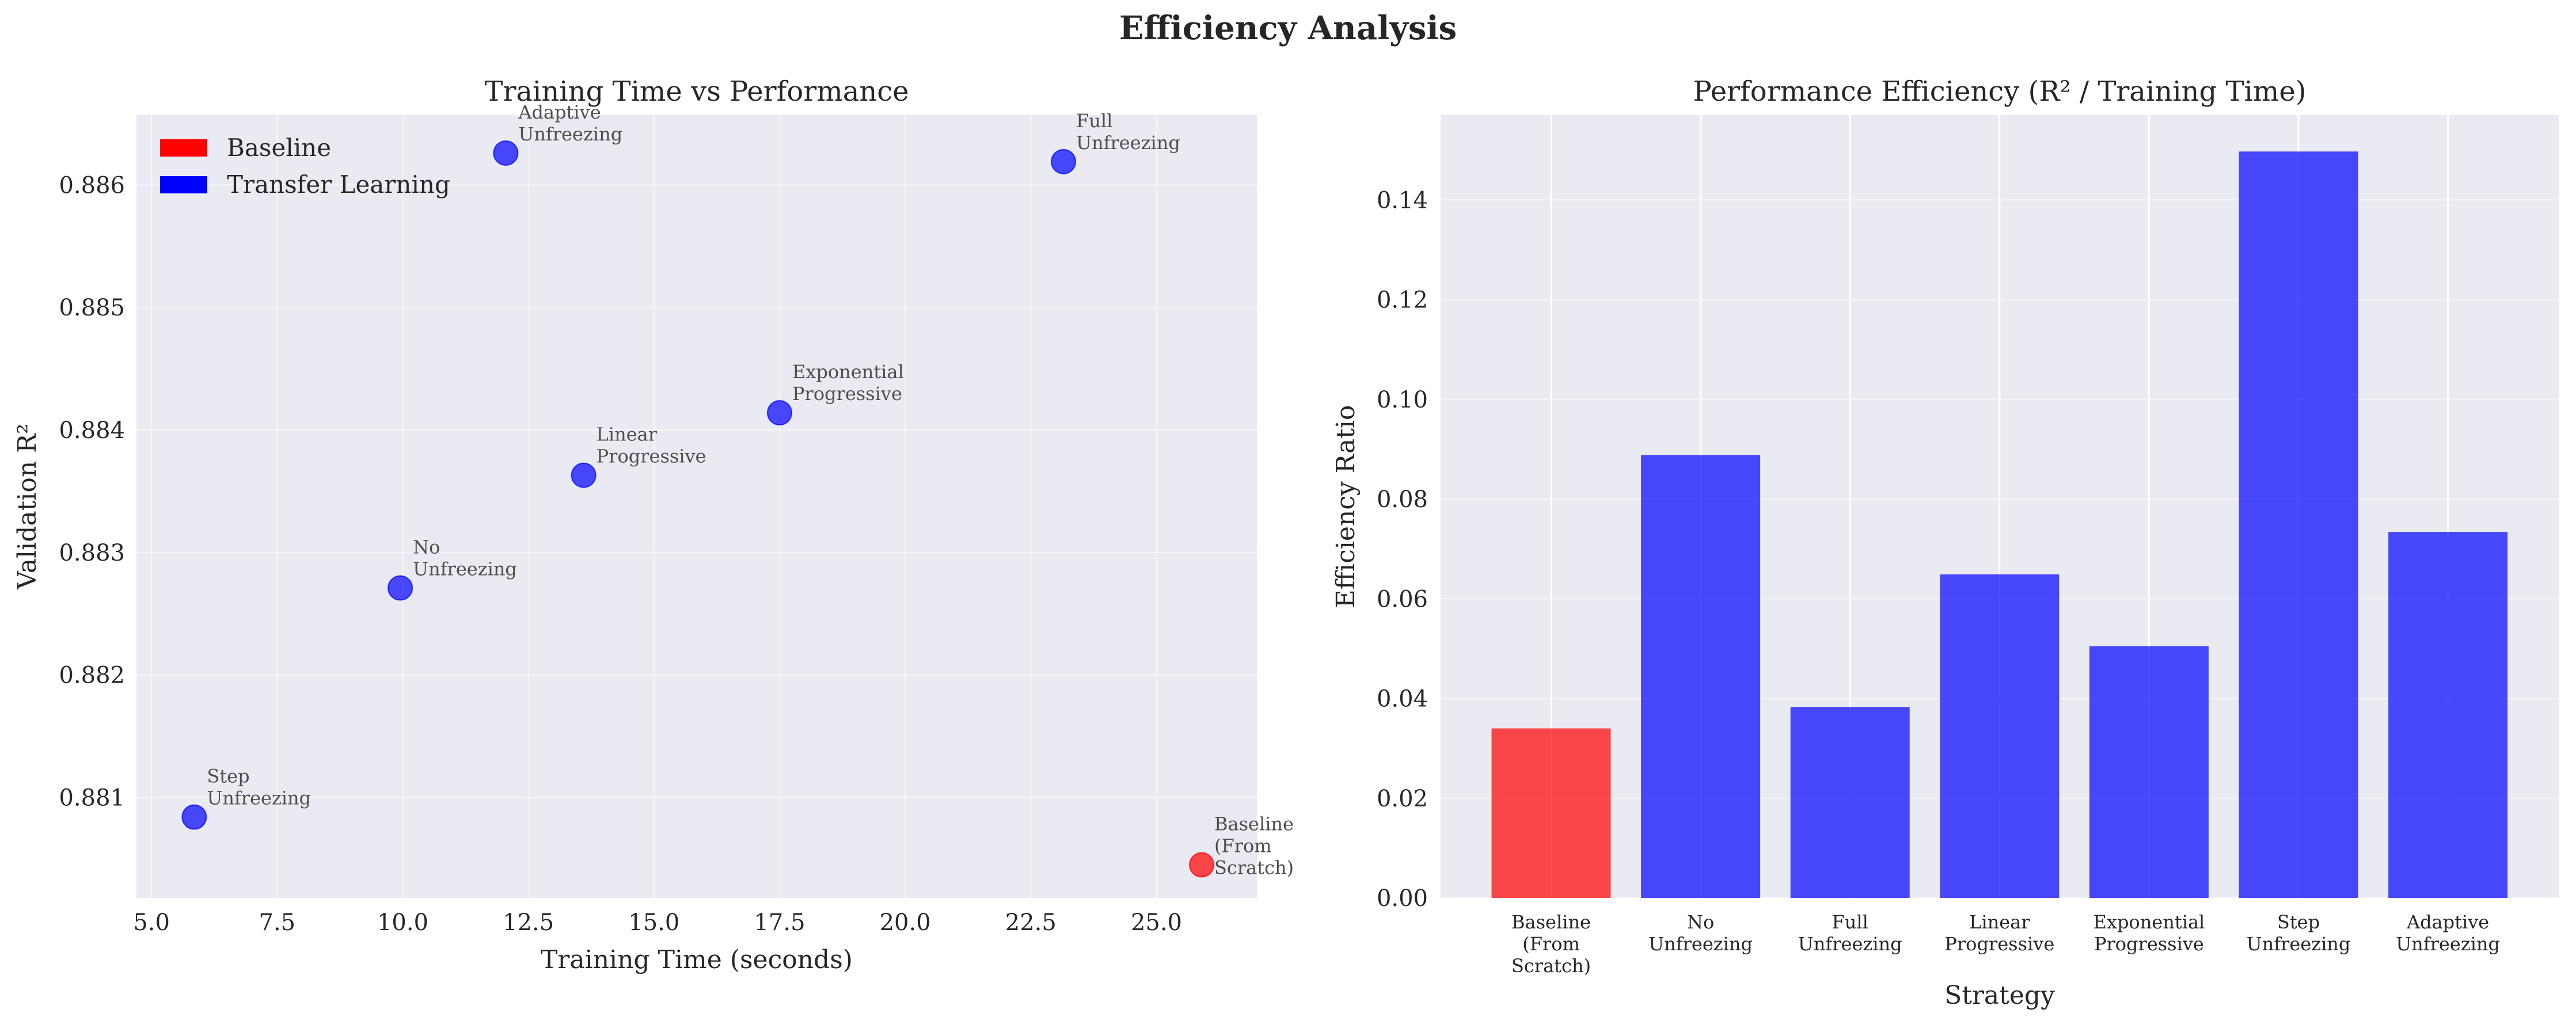  What do you see at coordinates (1402, 400) in the screenshot?
I see `y-tick-label: 0.10` at bounding box center [1402, 400].